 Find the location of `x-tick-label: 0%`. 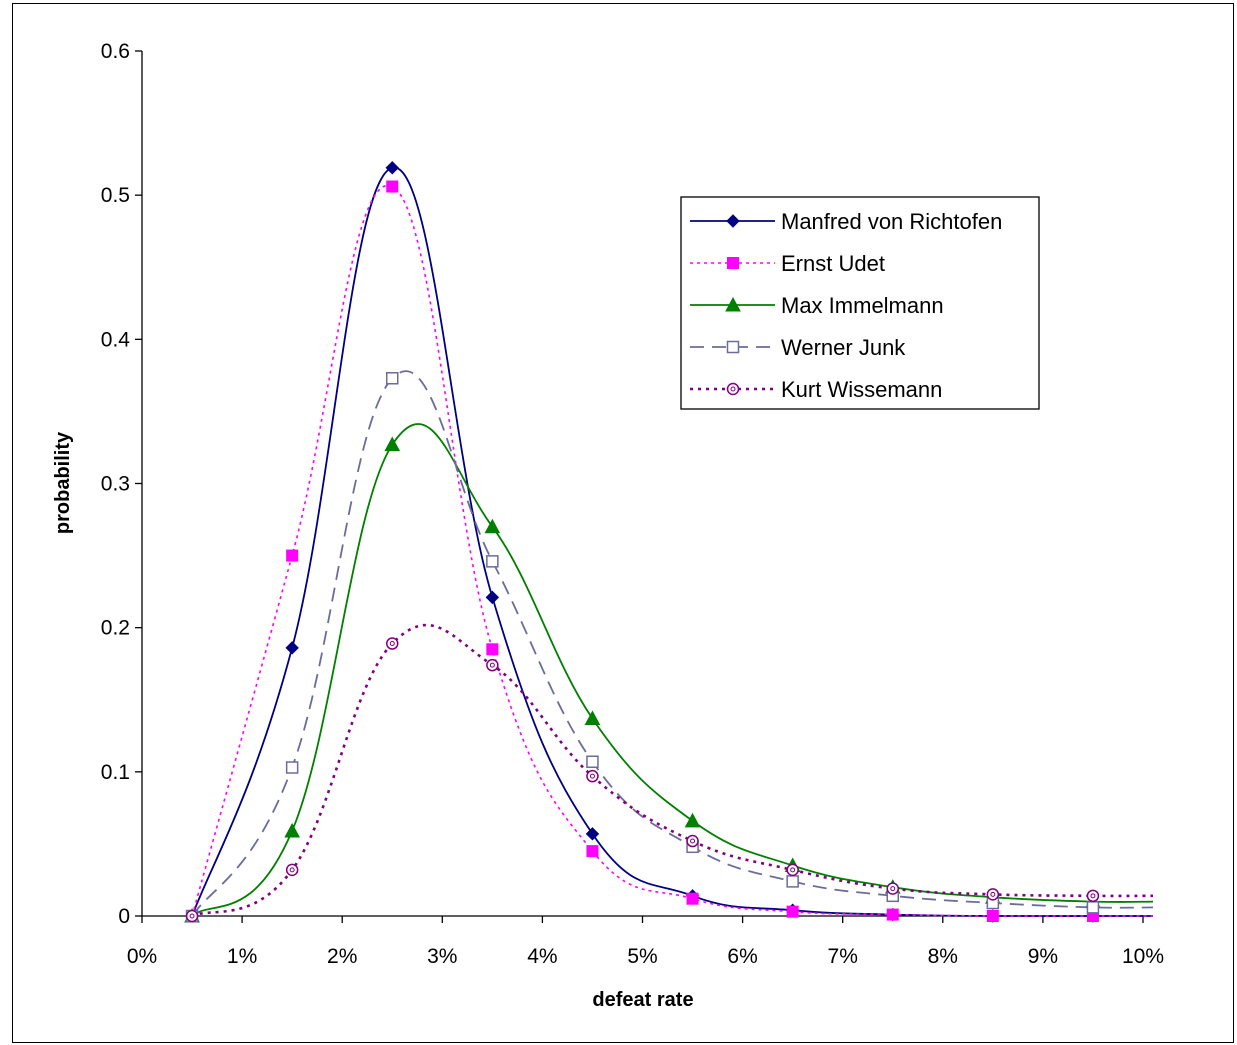

x-tick-label: 0% is located at coordinates (142, 956).